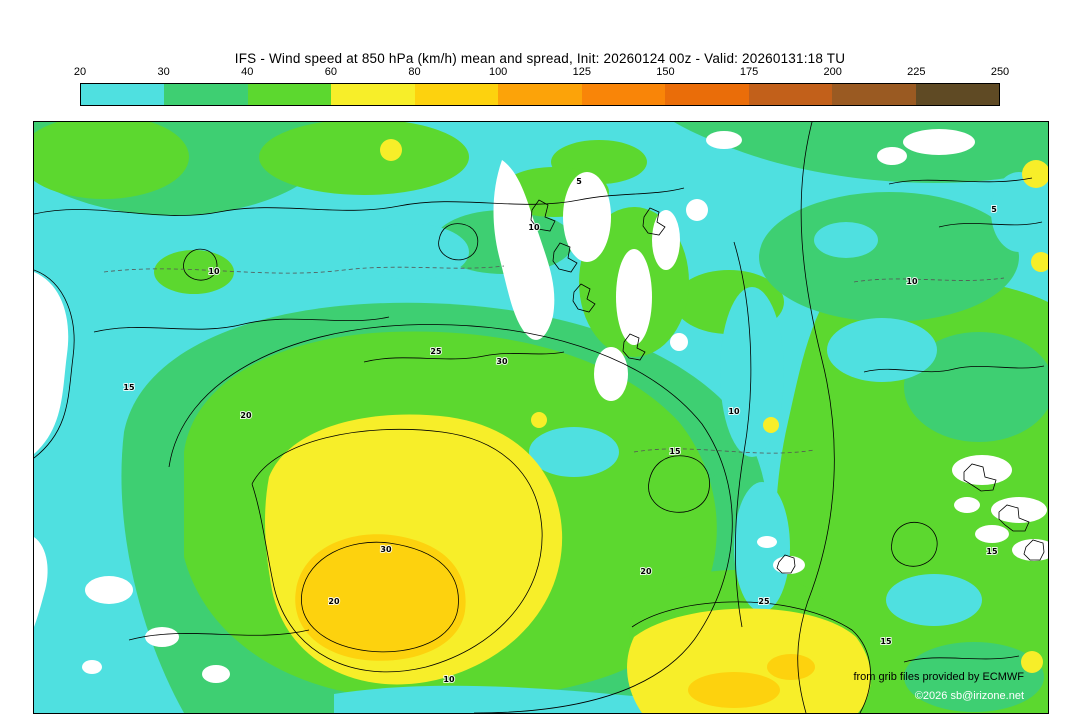 This screenshot has height=718, width=1080. I want to click on colorbar-tick: 250, so click(1000, 72).